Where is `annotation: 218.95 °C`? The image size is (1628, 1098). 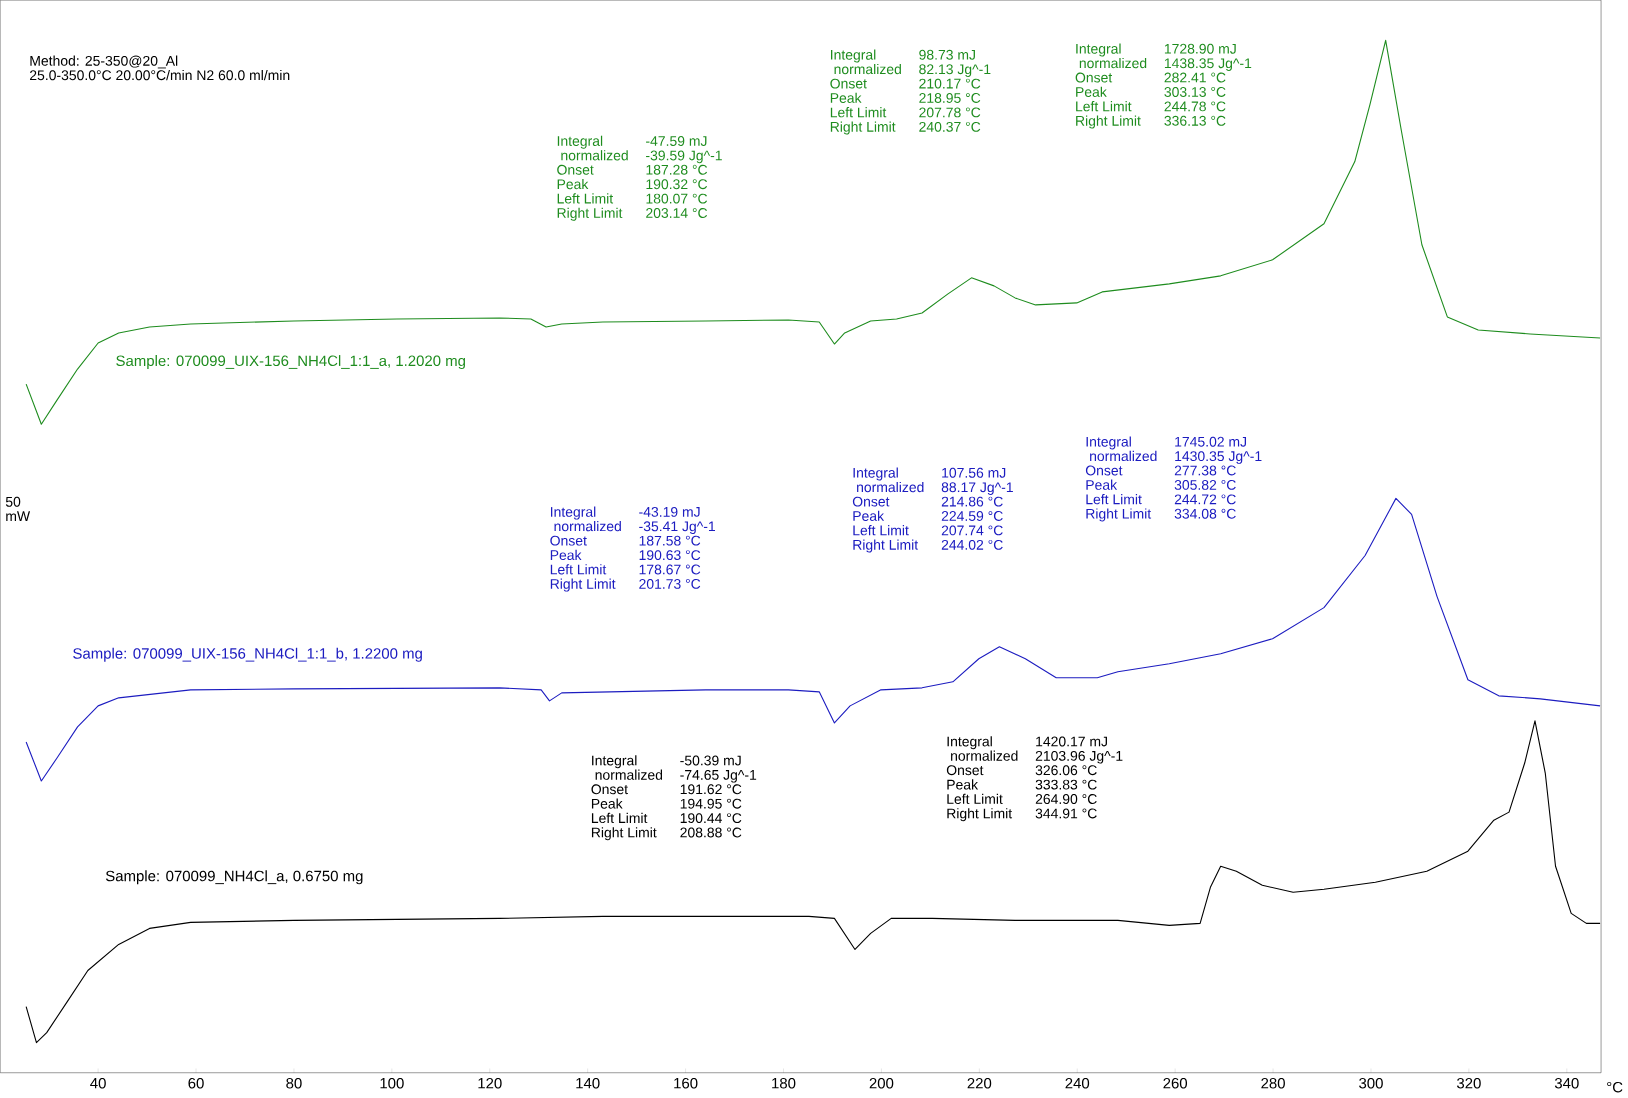 annotation: 218.95 °C is located at coordinates (950, 98).